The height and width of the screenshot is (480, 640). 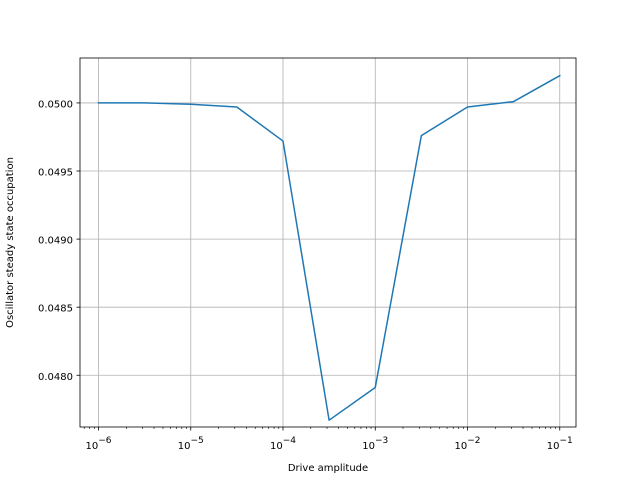 What do you see at coordinates (191, 444) in the screenshot?
I see `x-tick-label: 10⁻⁵` at bounding box center [191, 444].